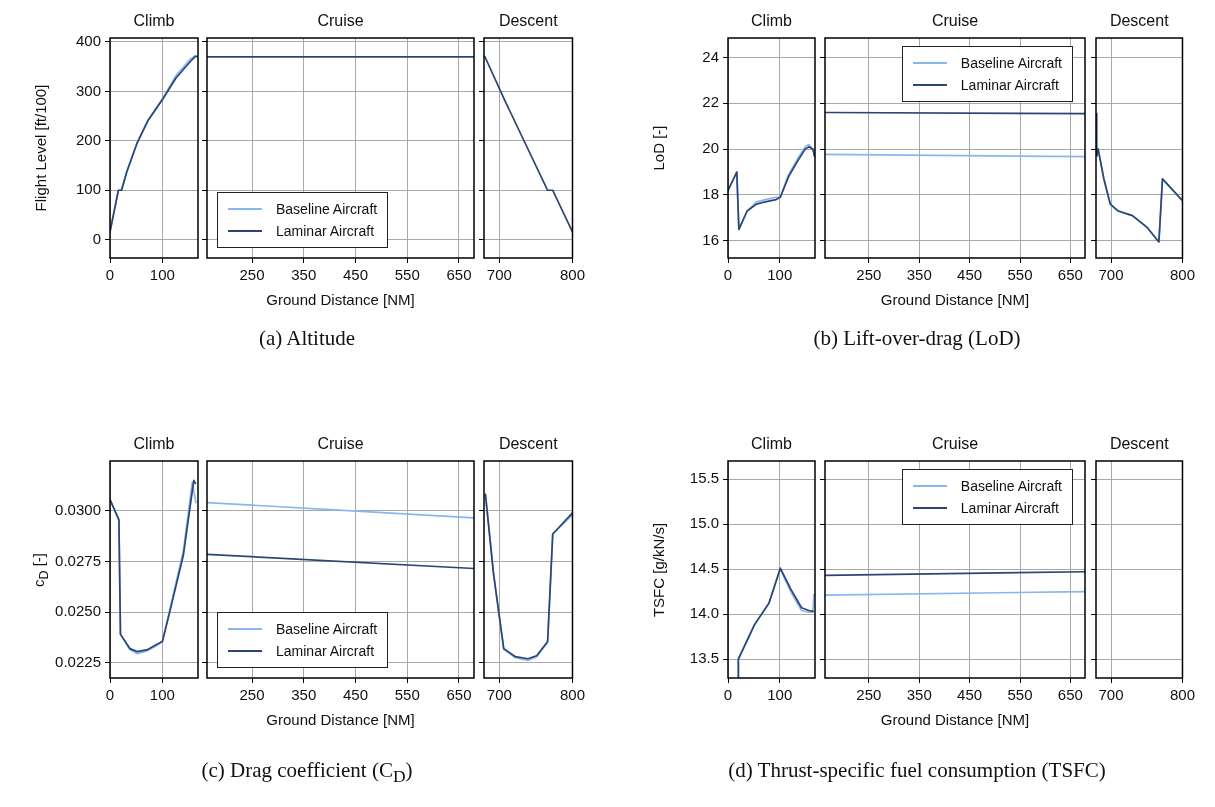 The width and height of the screenshot is (1215, 807). I want to click on y-tick-label: 13.5, so click(704, 658).